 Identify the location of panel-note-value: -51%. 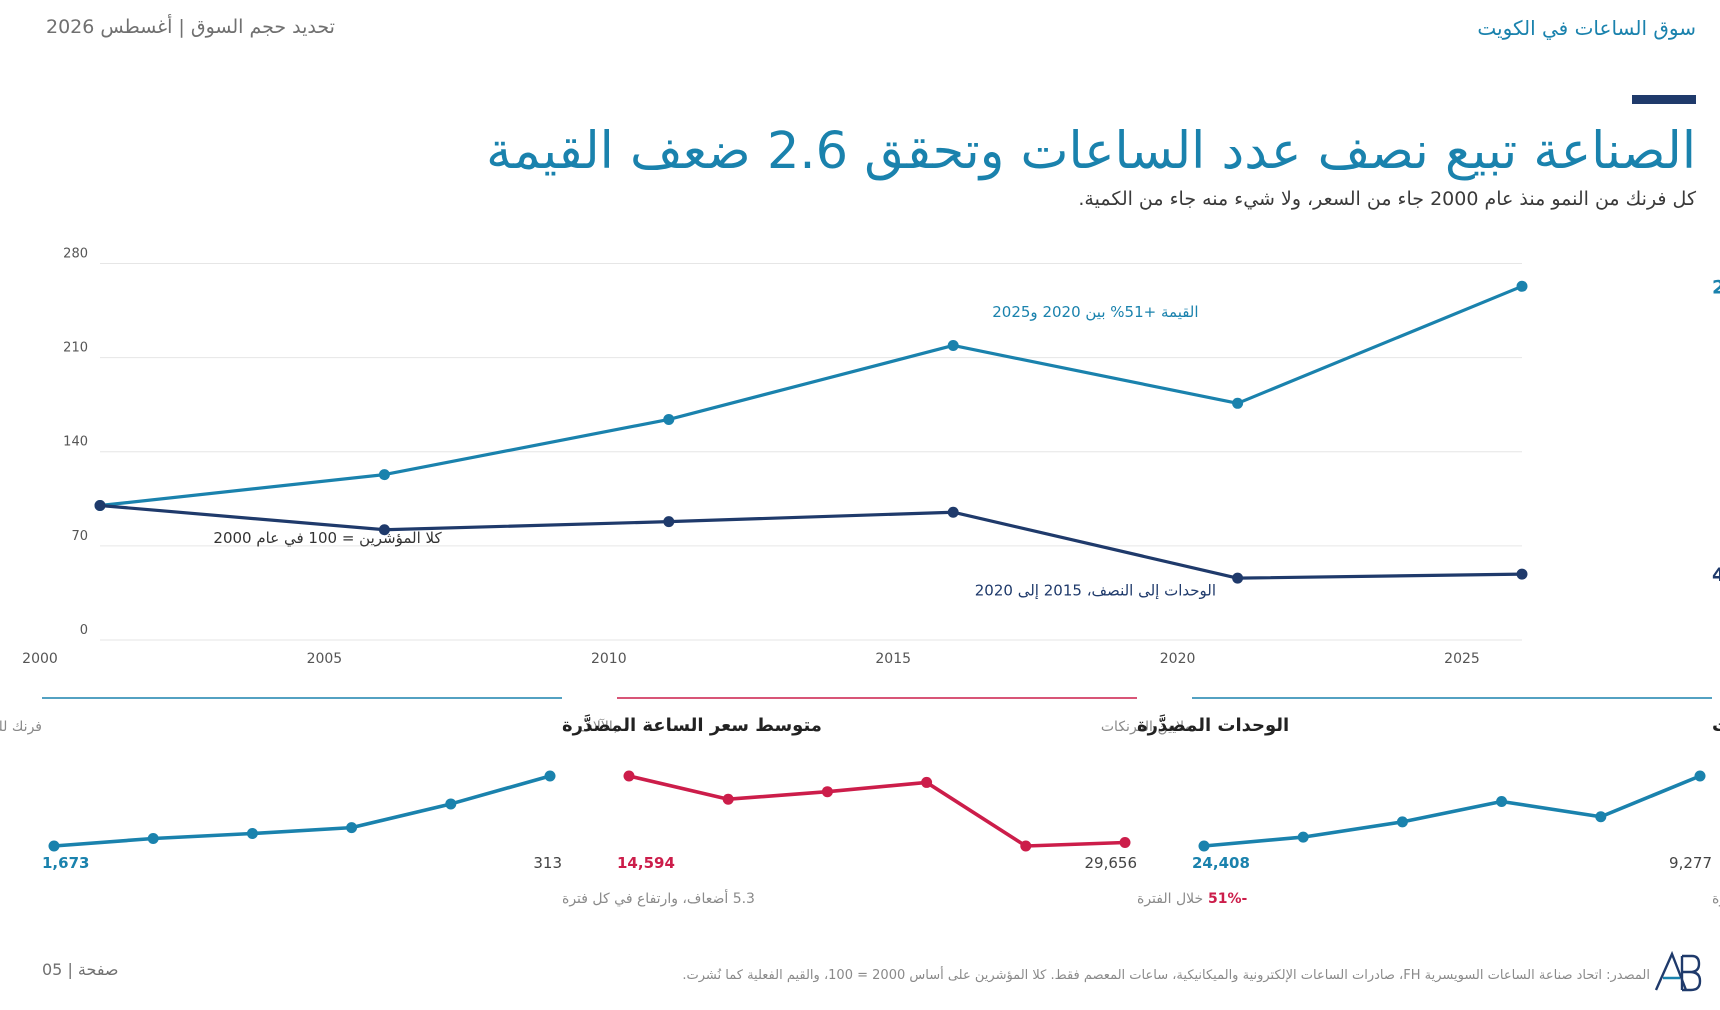
(1225, 899).